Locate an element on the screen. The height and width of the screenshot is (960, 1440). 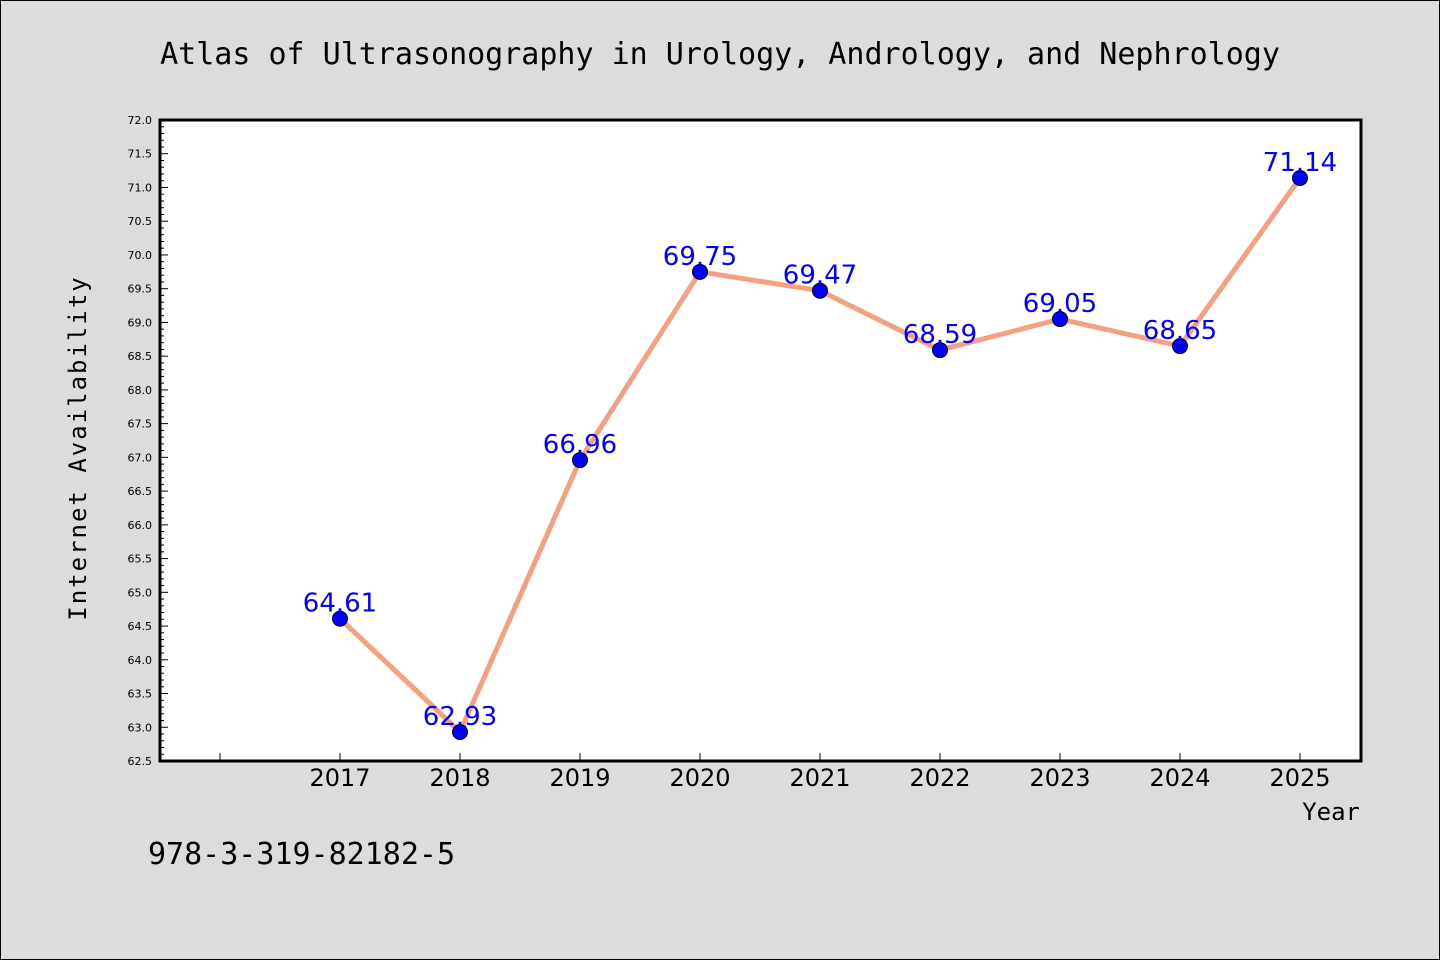
data-label: 62.93 is located at coordinates (460, 717).